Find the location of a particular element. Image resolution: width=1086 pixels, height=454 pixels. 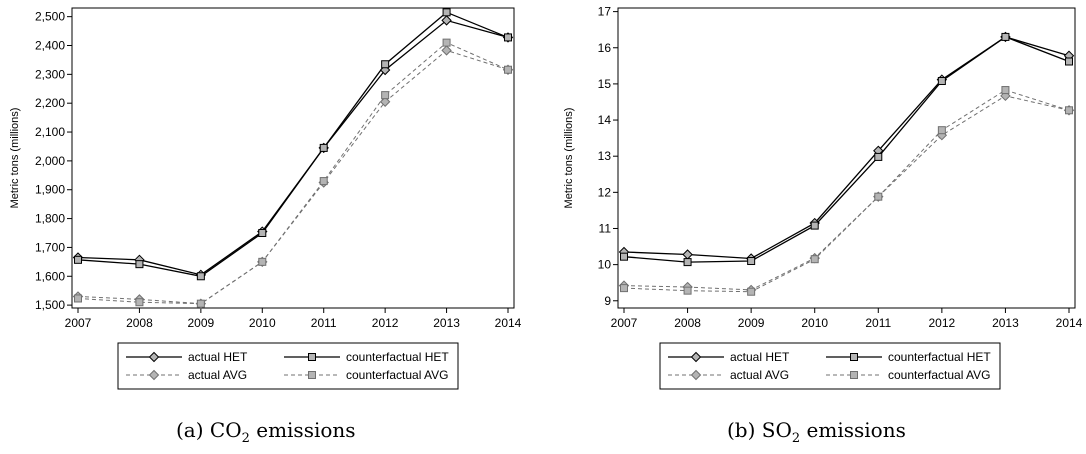

caption-gas: CO is located at coordinates (225, 430).